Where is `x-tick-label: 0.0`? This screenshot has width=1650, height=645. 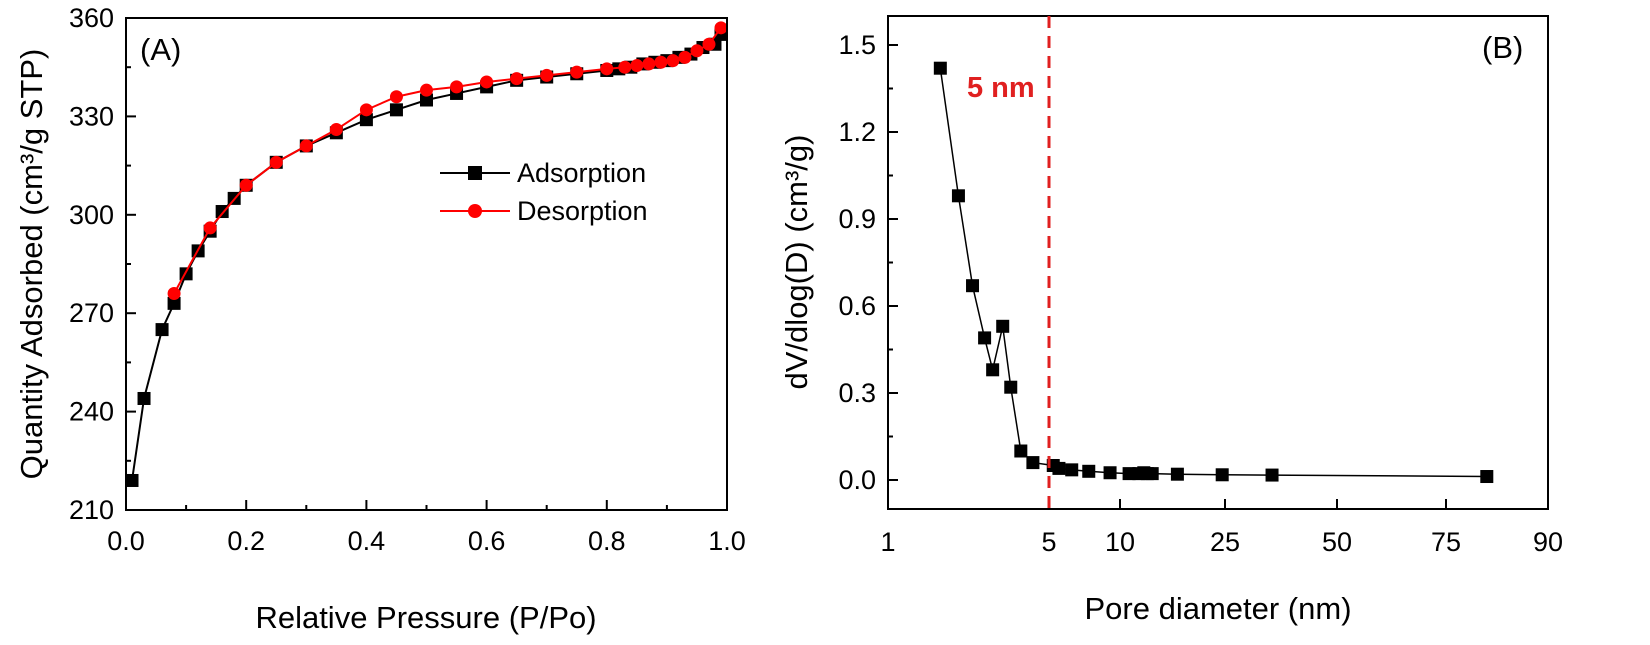
x-tick-label: 0.0 is located at coordinates (126, 541).